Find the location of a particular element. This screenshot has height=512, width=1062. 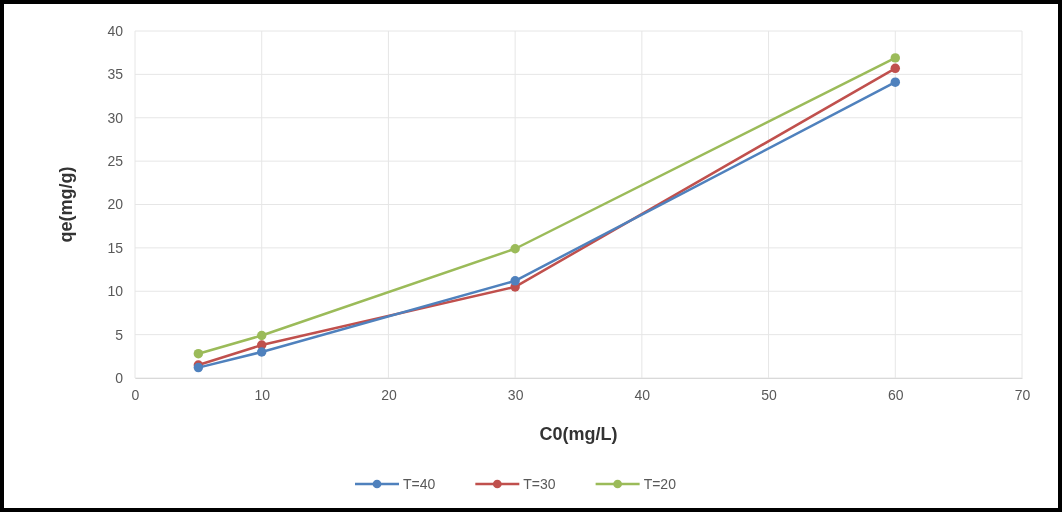

y-tick-label: 0 is located at coordinates (119, 377).